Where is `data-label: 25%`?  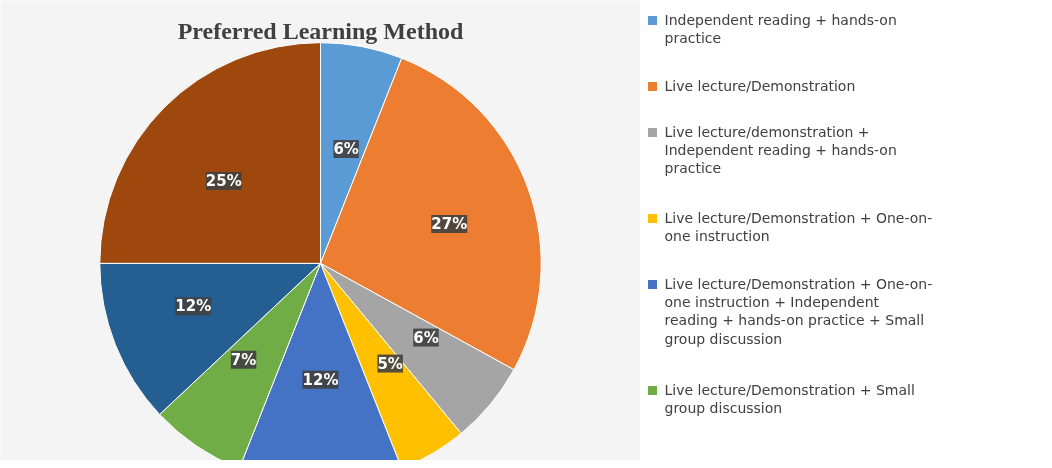
data-label: 25% is located at coordinates (223, 181).